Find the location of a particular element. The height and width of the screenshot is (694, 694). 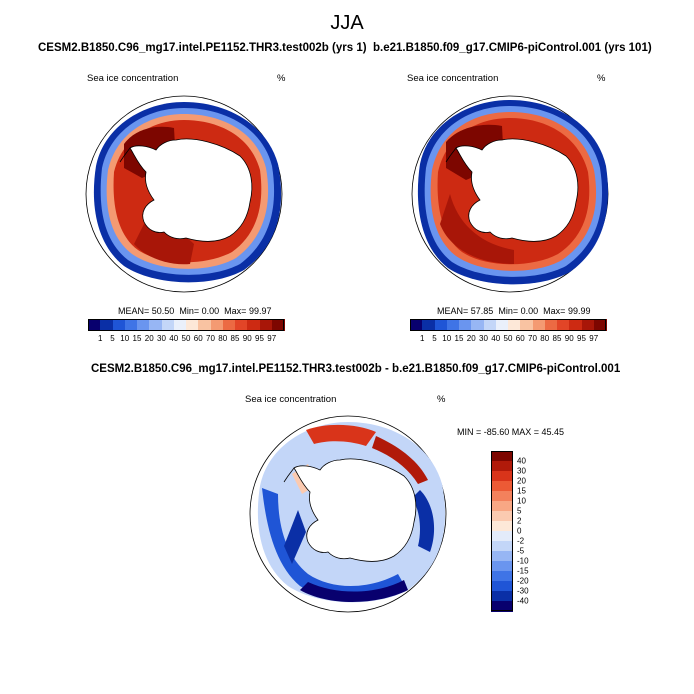

panel-3-units-label: % is located at coordinates (441, 399).